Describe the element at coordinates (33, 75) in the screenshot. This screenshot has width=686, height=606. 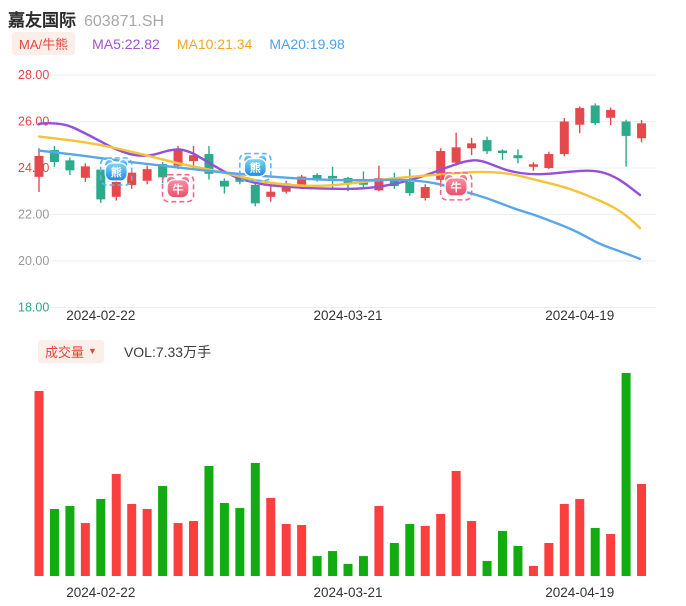
I see `price-axis-label: 28.00` at that location.